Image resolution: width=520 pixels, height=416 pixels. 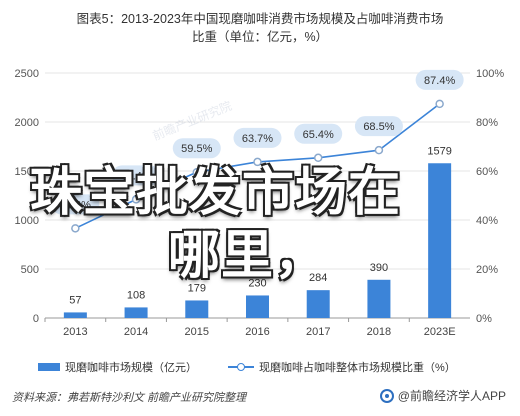 I want to click on y-left-tick-label: 2000, so click(x=27, y=123).